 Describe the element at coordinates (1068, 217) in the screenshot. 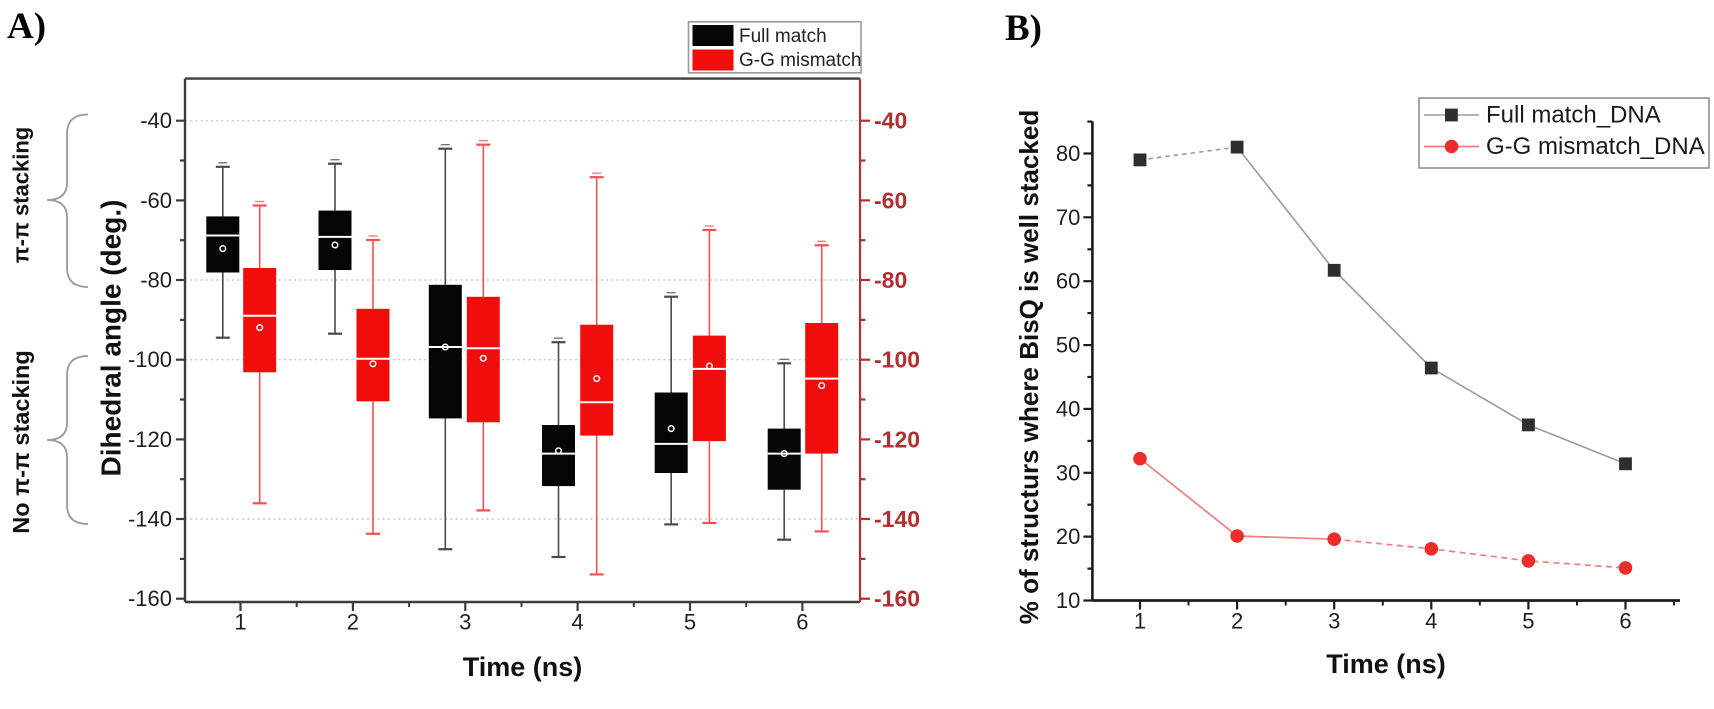

I see `svg-text: 70` at that location.